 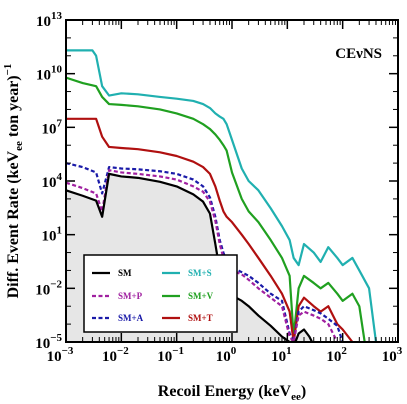 What do you see at coordinates (226, 355) in the screenshot?
I see `x-tick-label: 10⁰` at bounding box center [226, 355].